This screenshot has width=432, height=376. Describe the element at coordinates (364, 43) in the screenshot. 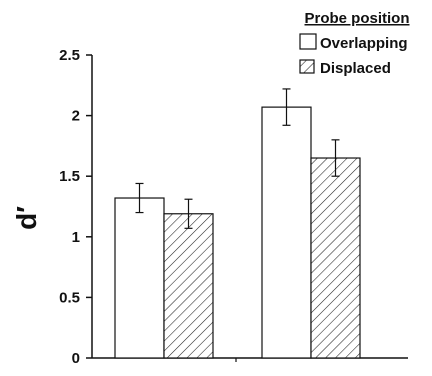

I see `legend-label-overlapping: Overlapping` at that location.